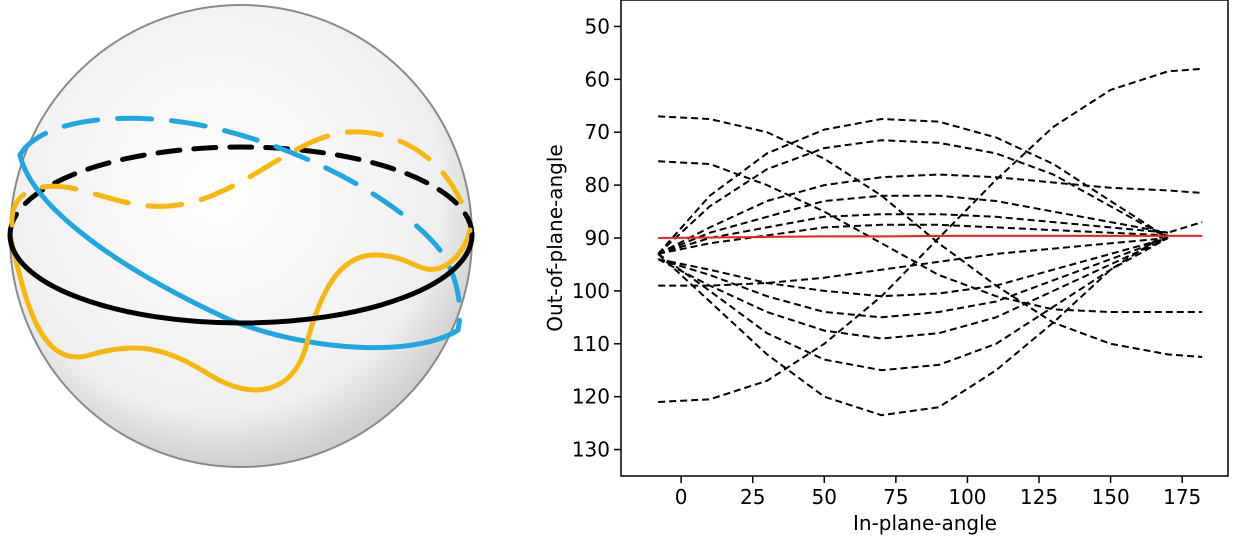 The height and width of the screenshot is (546, 1238). I want to click on x-tick-label: 175, so click(1182, 497).